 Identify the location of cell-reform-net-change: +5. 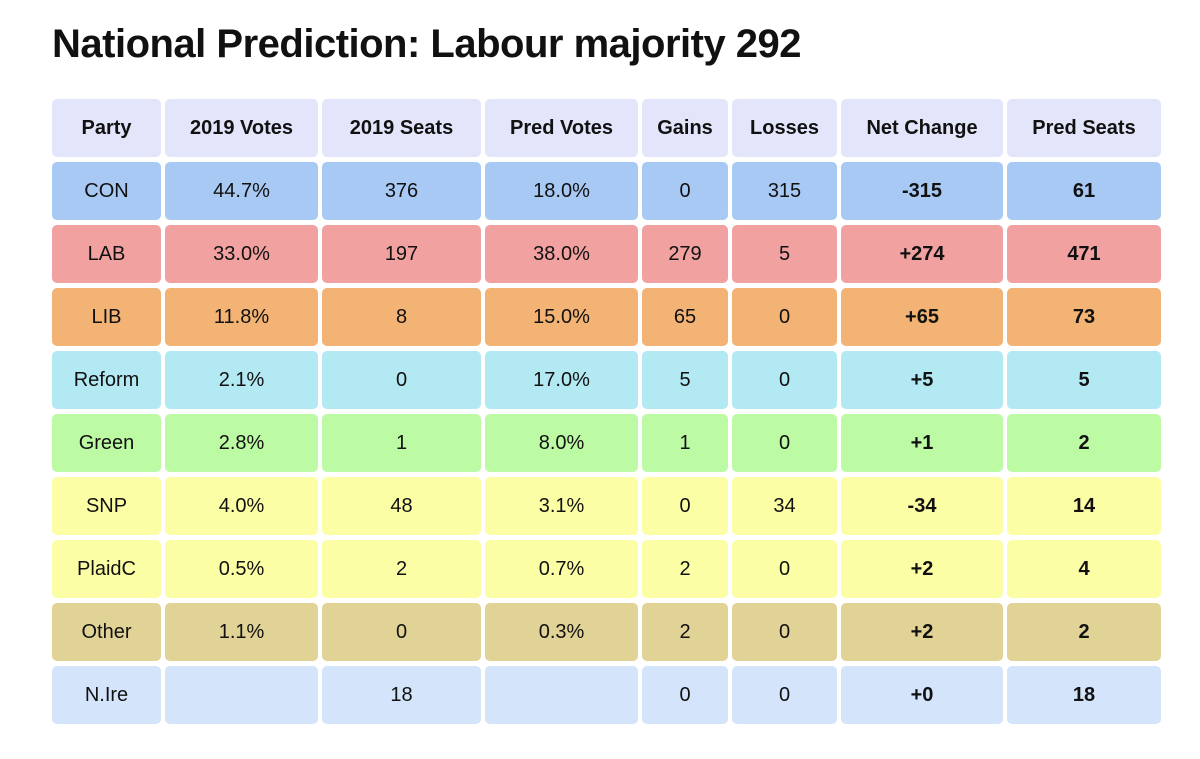
(922, 380).